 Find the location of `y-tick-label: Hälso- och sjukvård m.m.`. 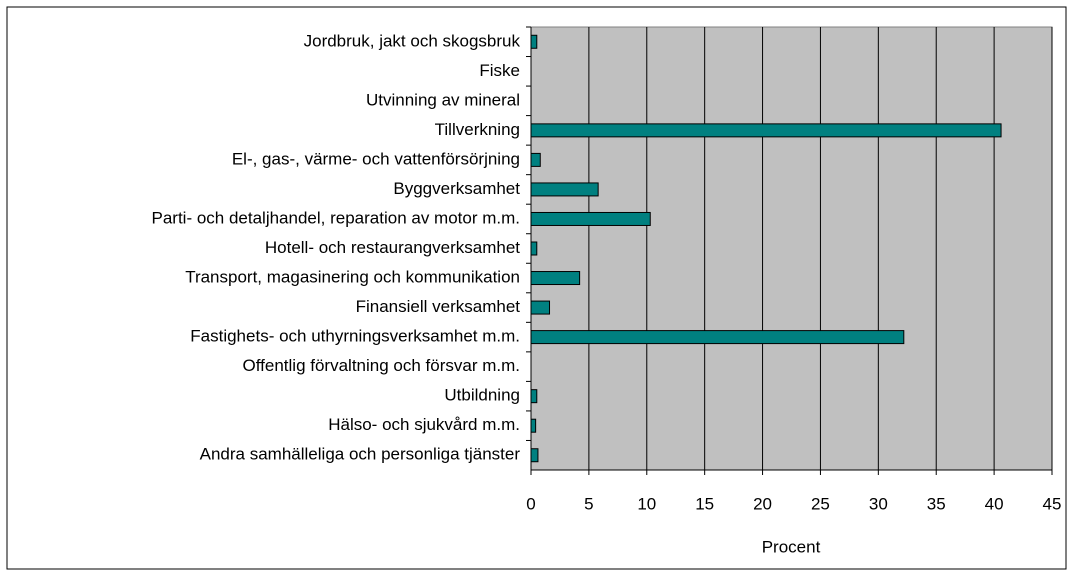

y-tick-label: Hälso- och sjukvård m.m. is located at coordinates (424, 424).